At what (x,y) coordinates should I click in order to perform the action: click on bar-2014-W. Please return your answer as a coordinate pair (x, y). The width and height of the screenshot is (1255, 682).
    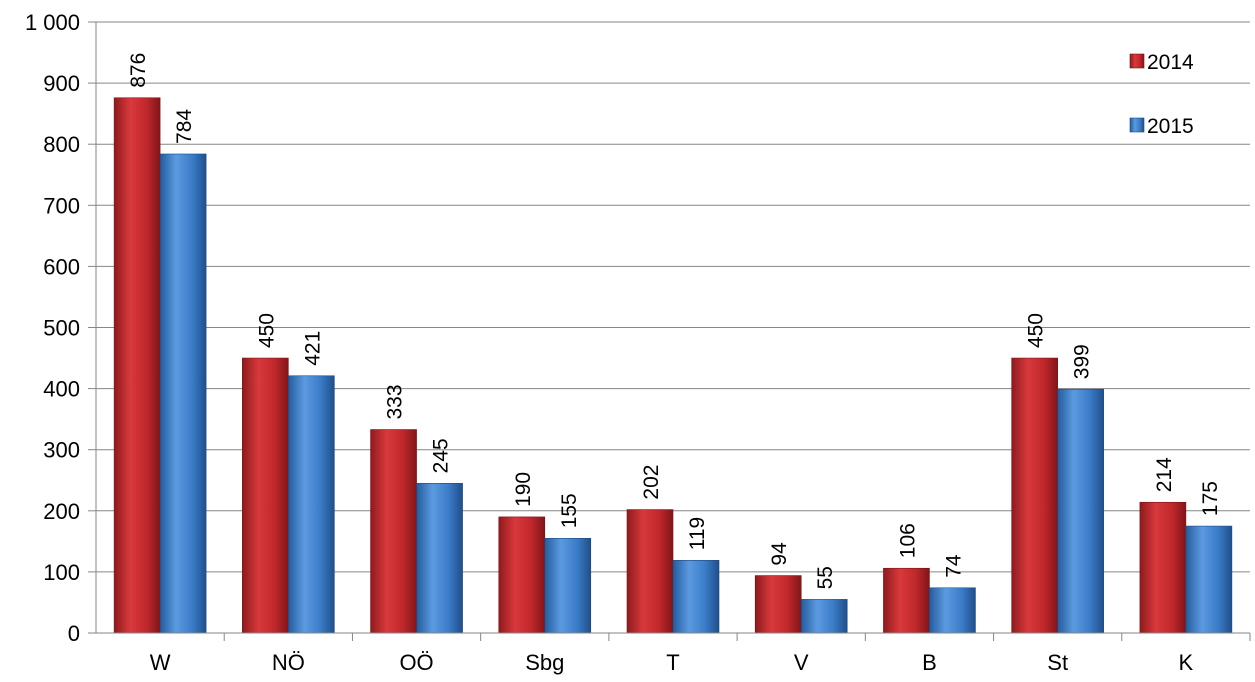
    Looking at the image, I should click on (137, 365).